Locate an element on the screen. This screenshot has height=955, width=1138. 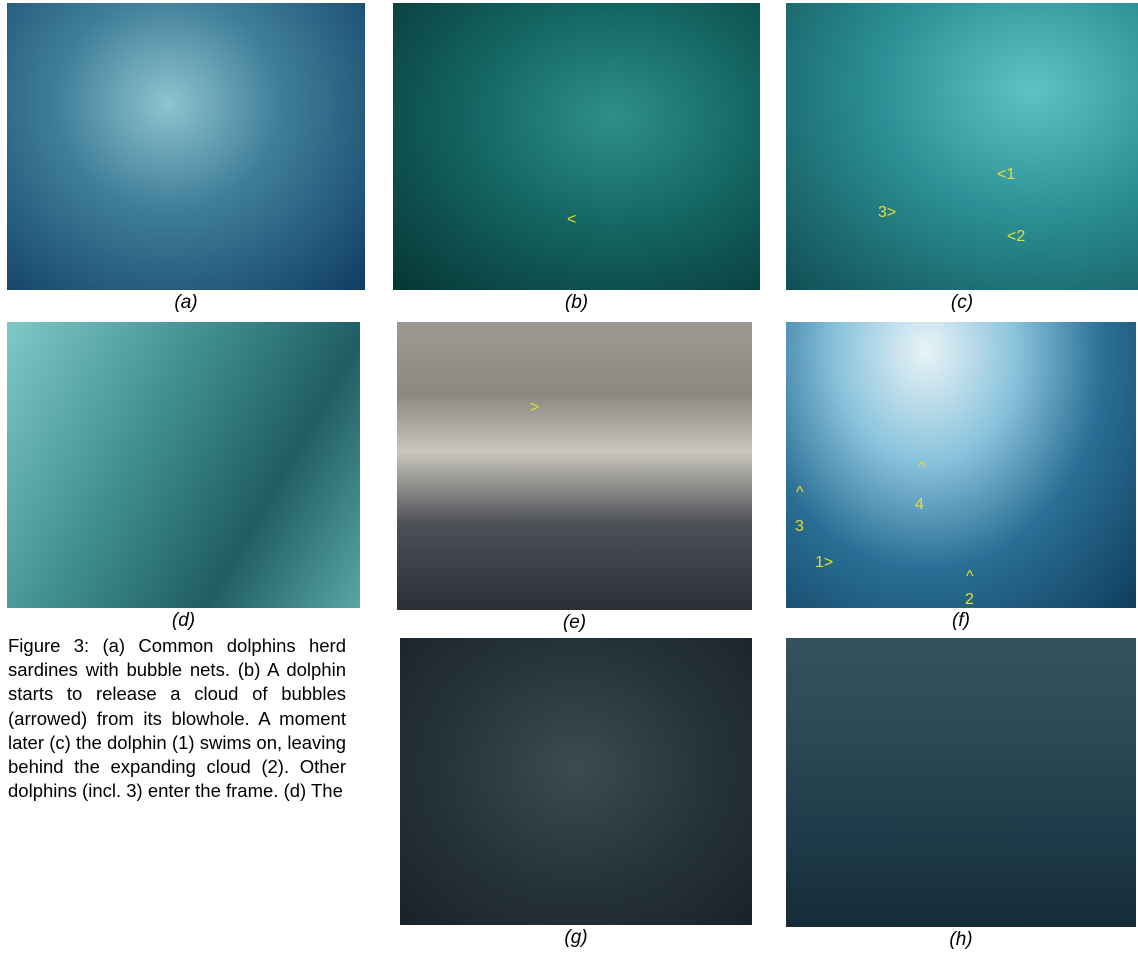
panel-label: (e) is located at coordinates (574, 622).